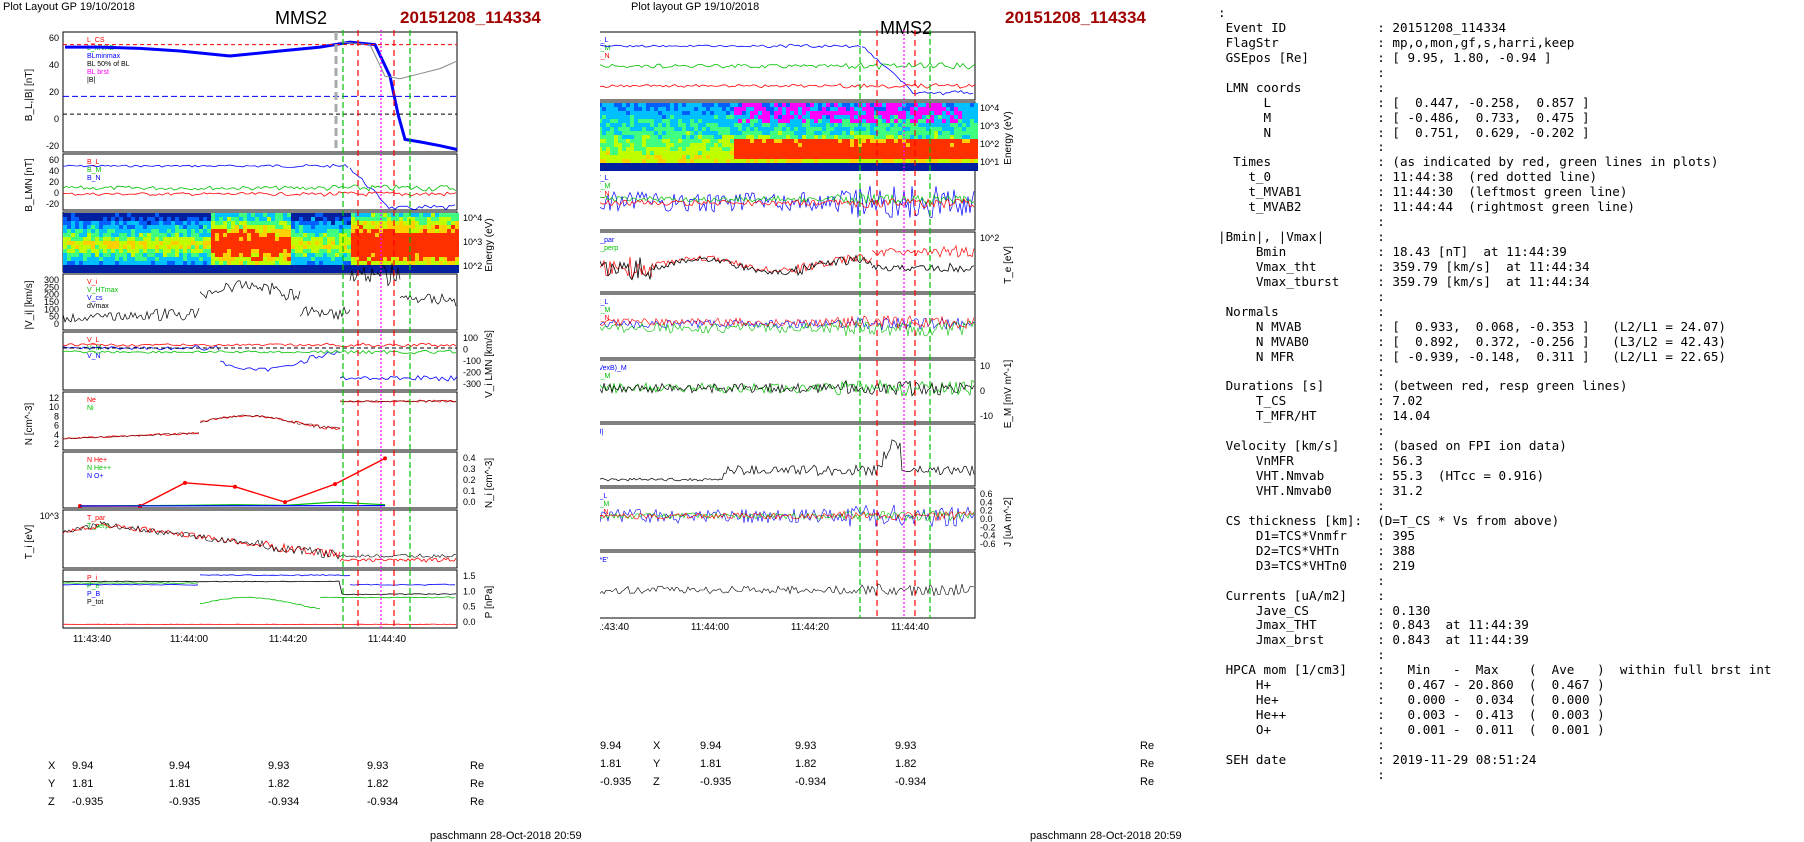  I want to click on left-panel-ylabel-3: |V_i| [km/s], so click(29, 304).